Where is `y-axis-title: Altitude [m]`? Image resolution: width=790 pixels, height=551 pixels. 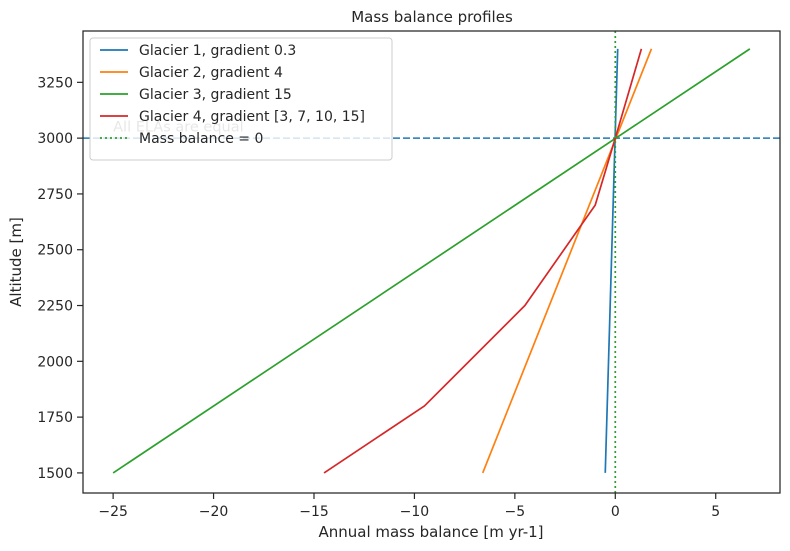 y-axis-title: Altitude [m] is located at coordinates (16, 262).